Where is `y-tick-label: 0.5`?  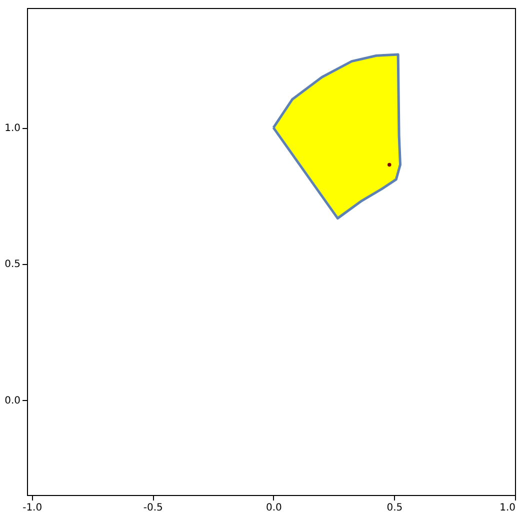
y-tick-label: 0.5 is located at coordinates (12, 264).